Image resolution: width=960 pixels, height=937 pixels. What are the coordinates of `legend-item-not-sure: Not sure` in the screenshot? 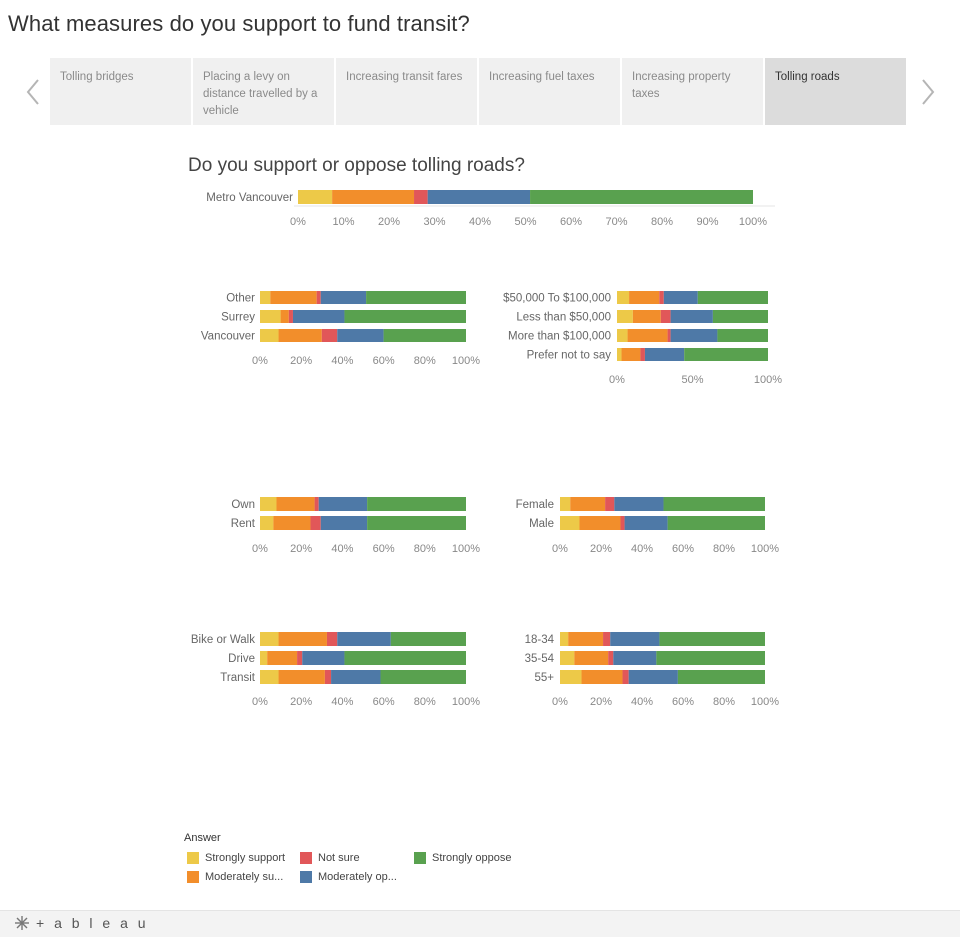 It's located at (330, 858).